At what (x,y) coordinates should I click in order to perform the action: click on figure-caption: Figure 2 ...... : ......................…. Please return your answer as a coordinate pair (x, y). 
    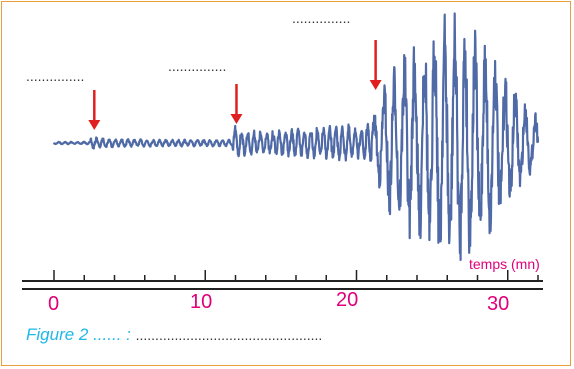
    Looking at the image, I should click on (174, 335).